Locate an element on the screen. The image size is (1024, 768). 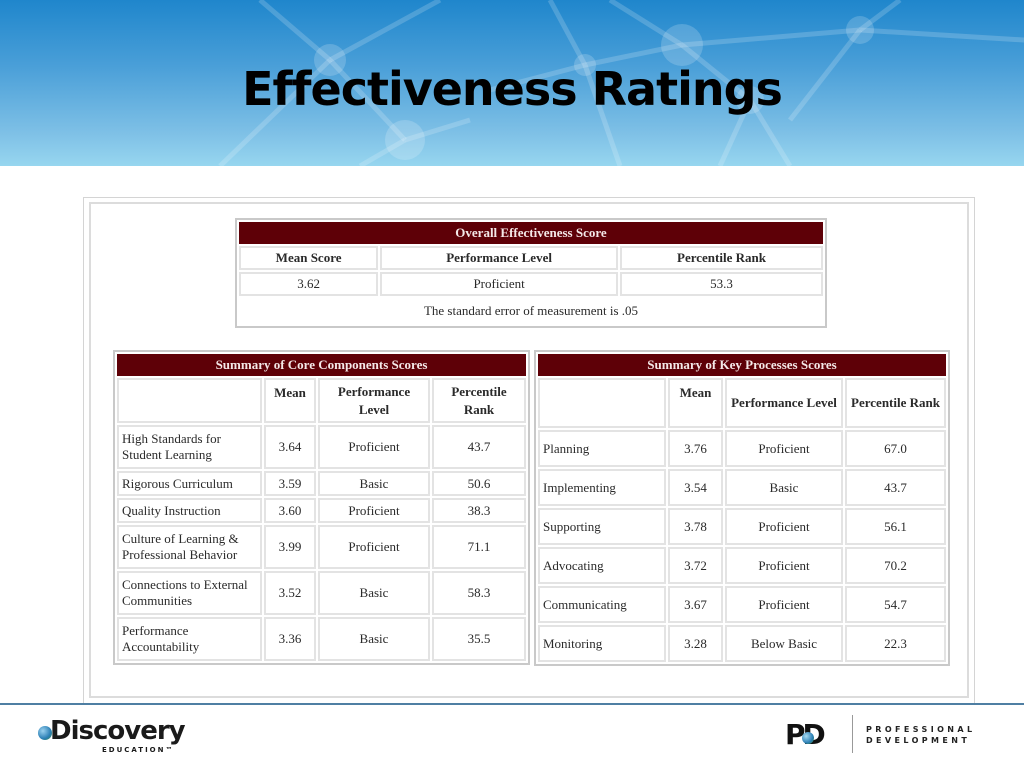
discovery-education-logo: Discovery EDUCATION™ is located at coordinates (118, 737).